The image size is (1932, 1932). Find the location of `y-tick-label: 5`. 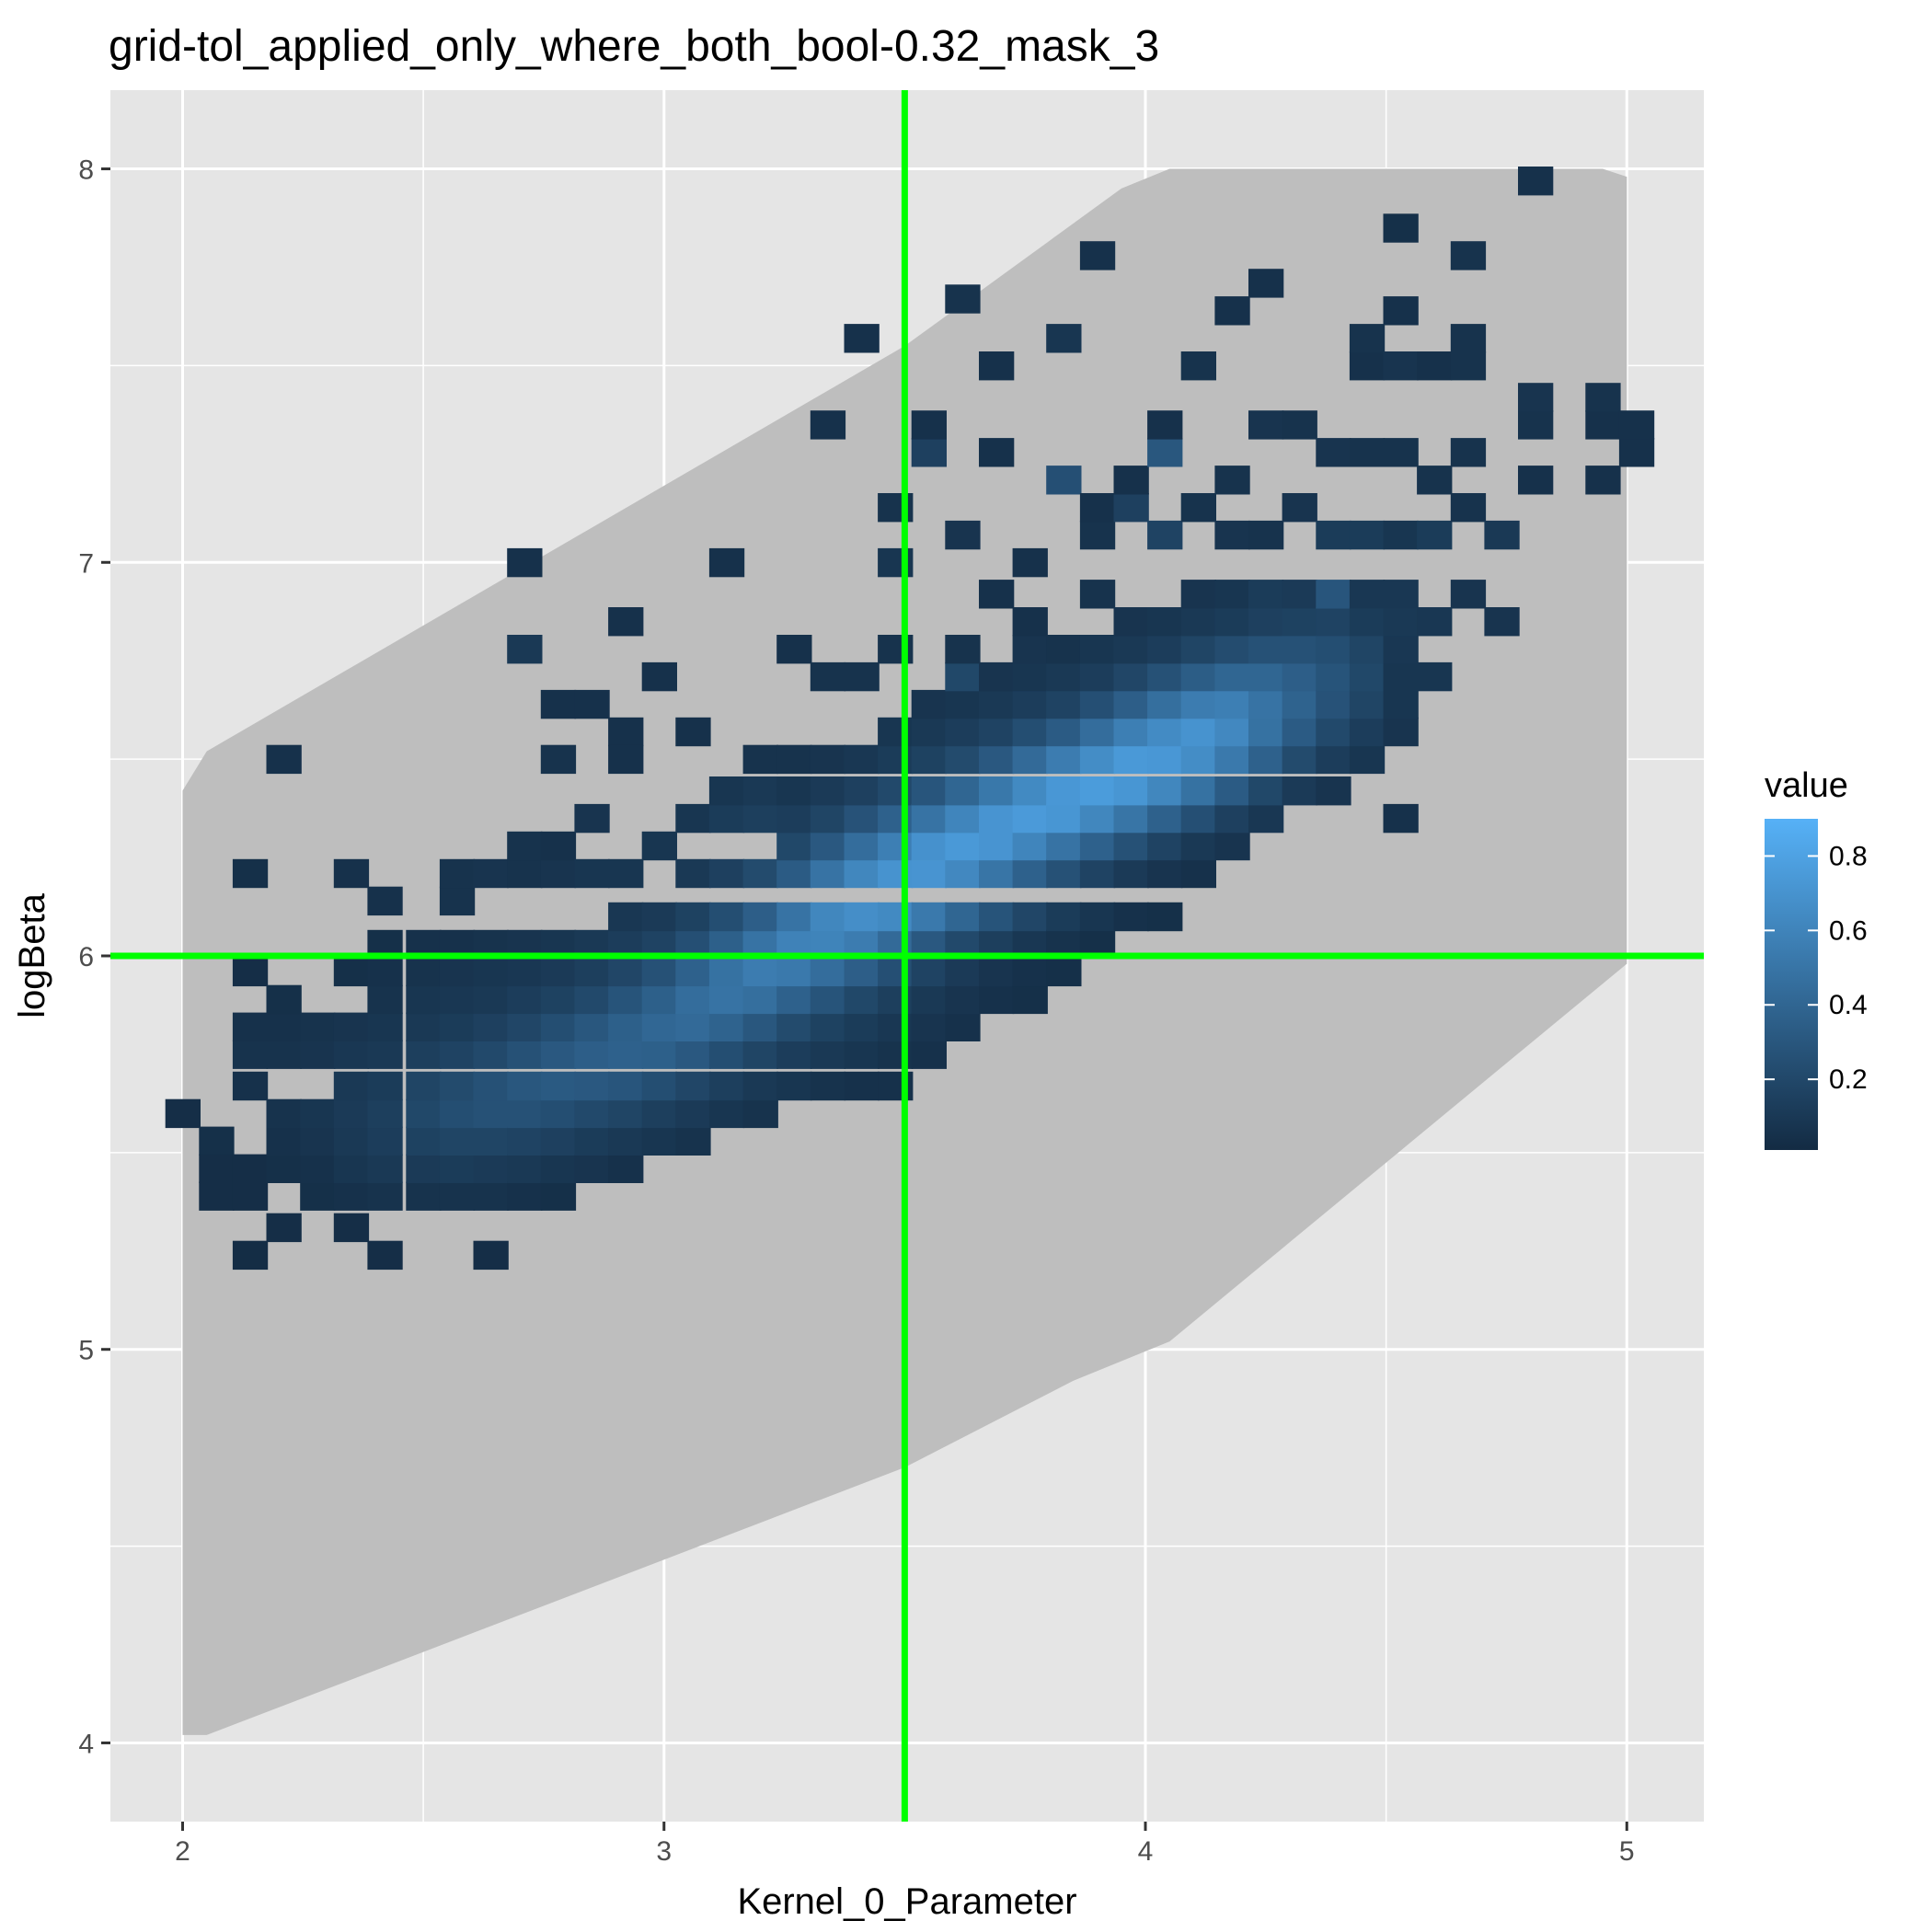

y-tick-label: 5 is located at coordinates (86, 1351).